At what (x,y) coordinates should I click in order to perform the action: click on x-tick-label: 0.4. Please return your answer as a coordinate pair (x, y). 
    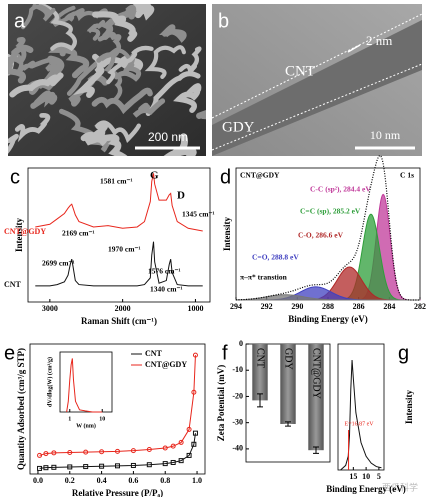
    Looking at the image, I should click on (102, 480).